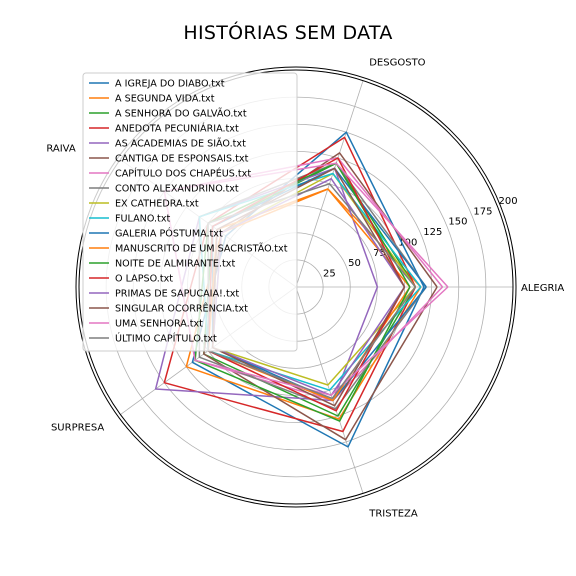  Describe the element at coordinates (175, 264) in the screenshot. I see `legend-label-12: NOITE DE ALMIRANTE.txt` at that location.